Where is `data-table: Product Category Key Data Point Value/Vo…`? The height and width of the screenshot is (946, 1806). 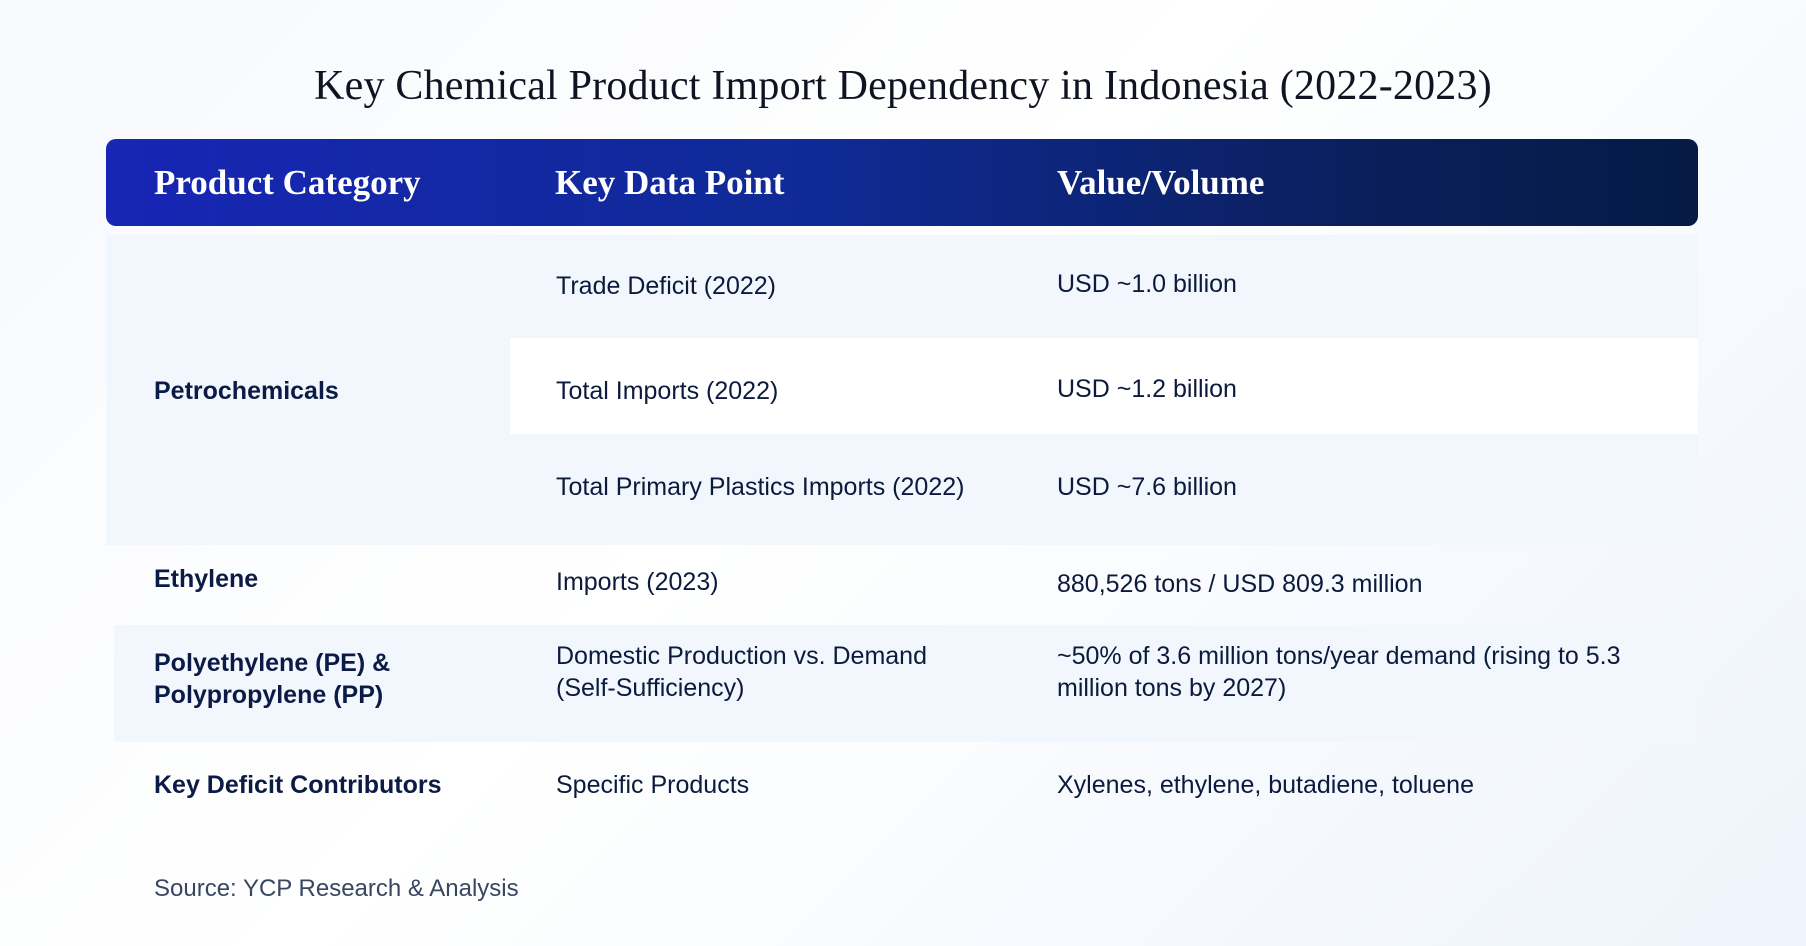
data-table: Product Category Key Data Point Value/Vo… is located at coordinates (902, 182).